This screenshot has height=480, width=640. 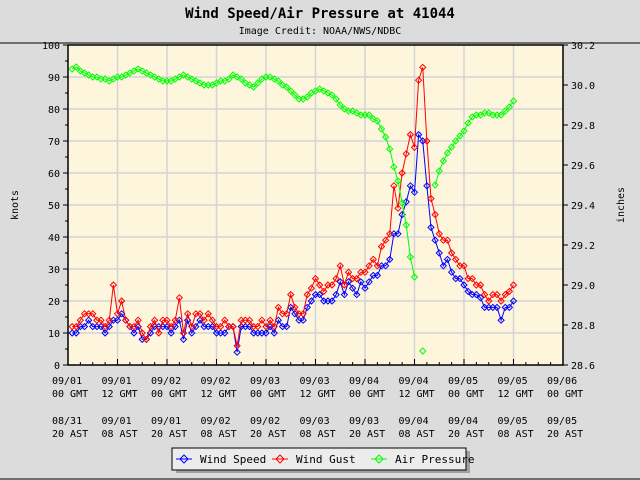 I want to click on y2-tick-label: 28.8, so click(x=583, y=326).